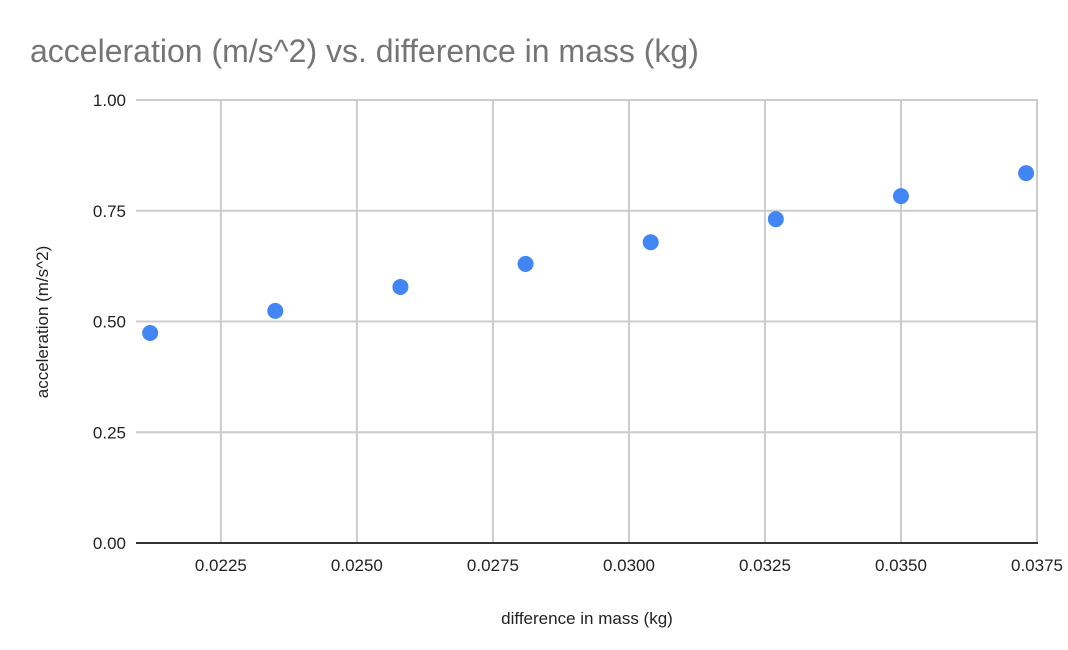  Describe the element at coordinates (1037, 565) in the screenshot. I see `x-tick-label: 0.0375` at that location.